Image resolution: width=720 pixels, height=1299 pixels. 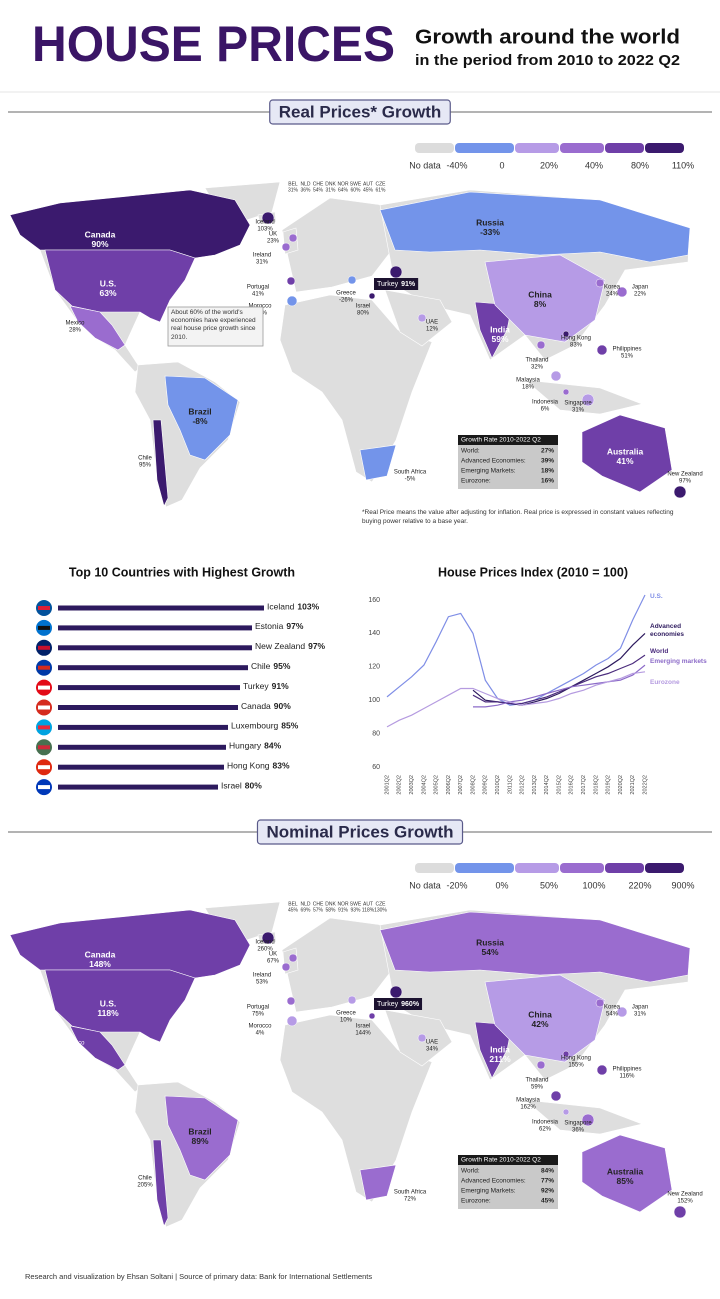 I want to click on country-name: Malaysia, so click(x=528, y=381).